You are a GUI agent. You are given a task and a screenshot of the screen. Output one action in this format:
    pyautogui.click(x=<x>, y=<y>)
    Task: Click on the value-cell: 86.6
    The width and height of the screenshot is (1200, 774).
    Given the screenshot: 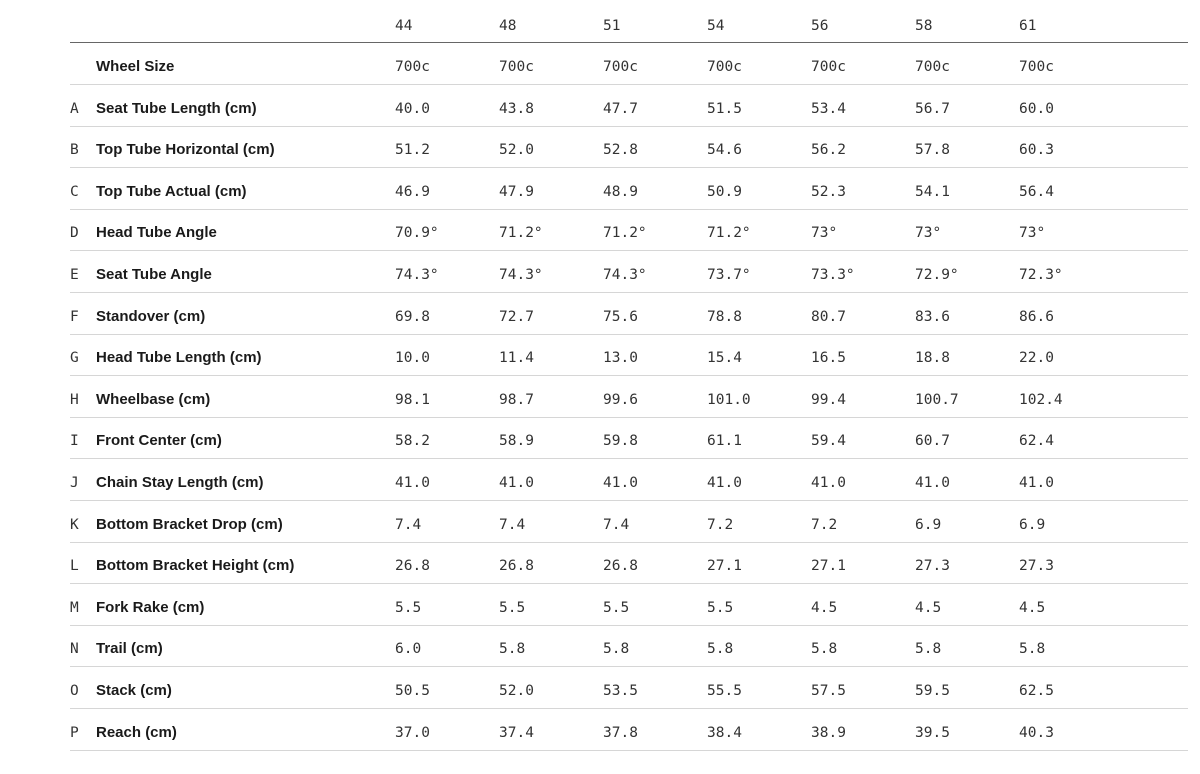 What is the action you would take?
    pyautogui.click(x=1036, y=316)
    